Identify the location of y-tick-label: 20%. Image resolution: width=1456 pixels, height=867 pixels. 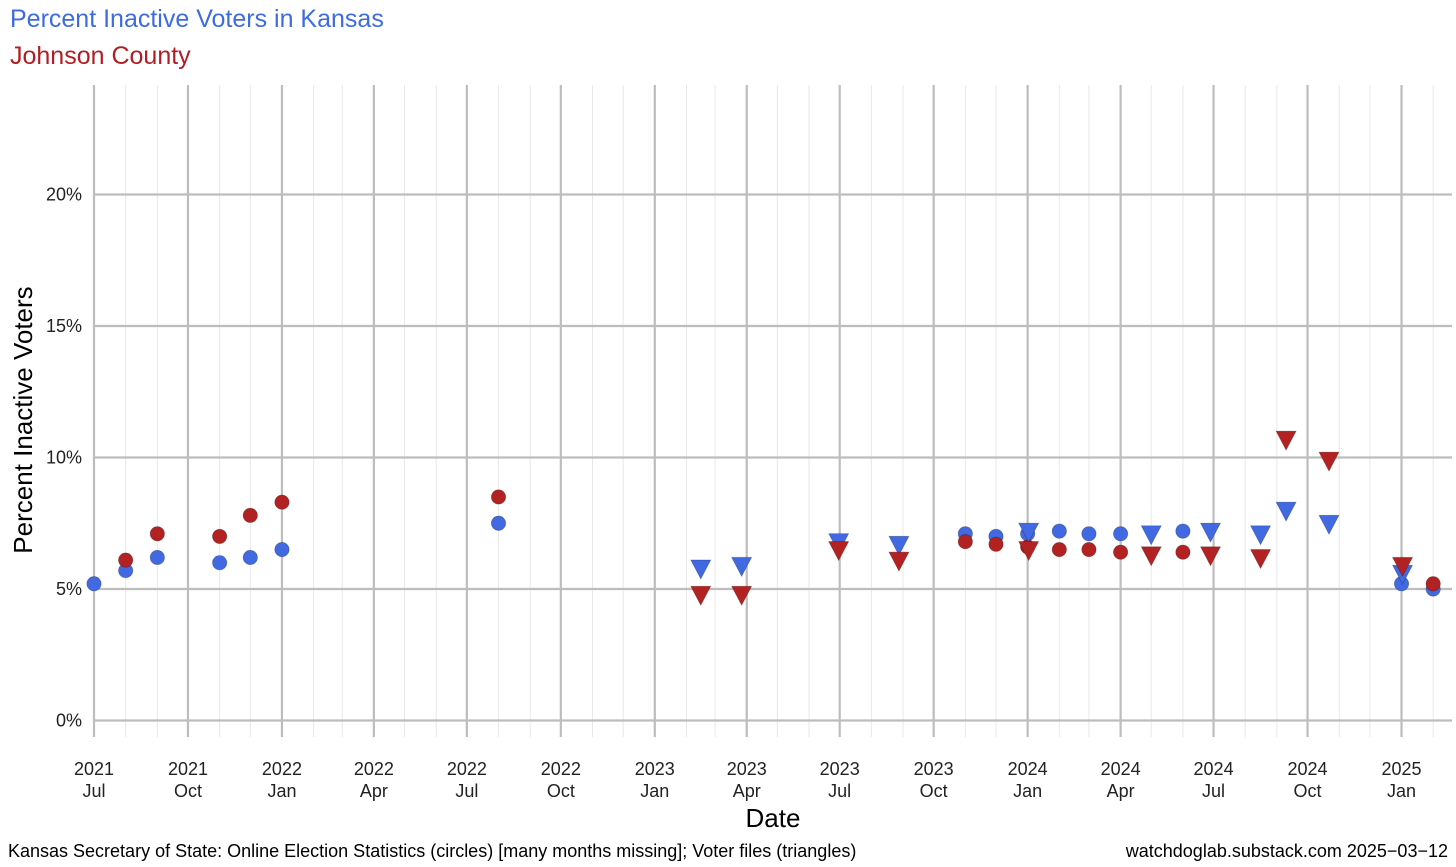
(64, 195).